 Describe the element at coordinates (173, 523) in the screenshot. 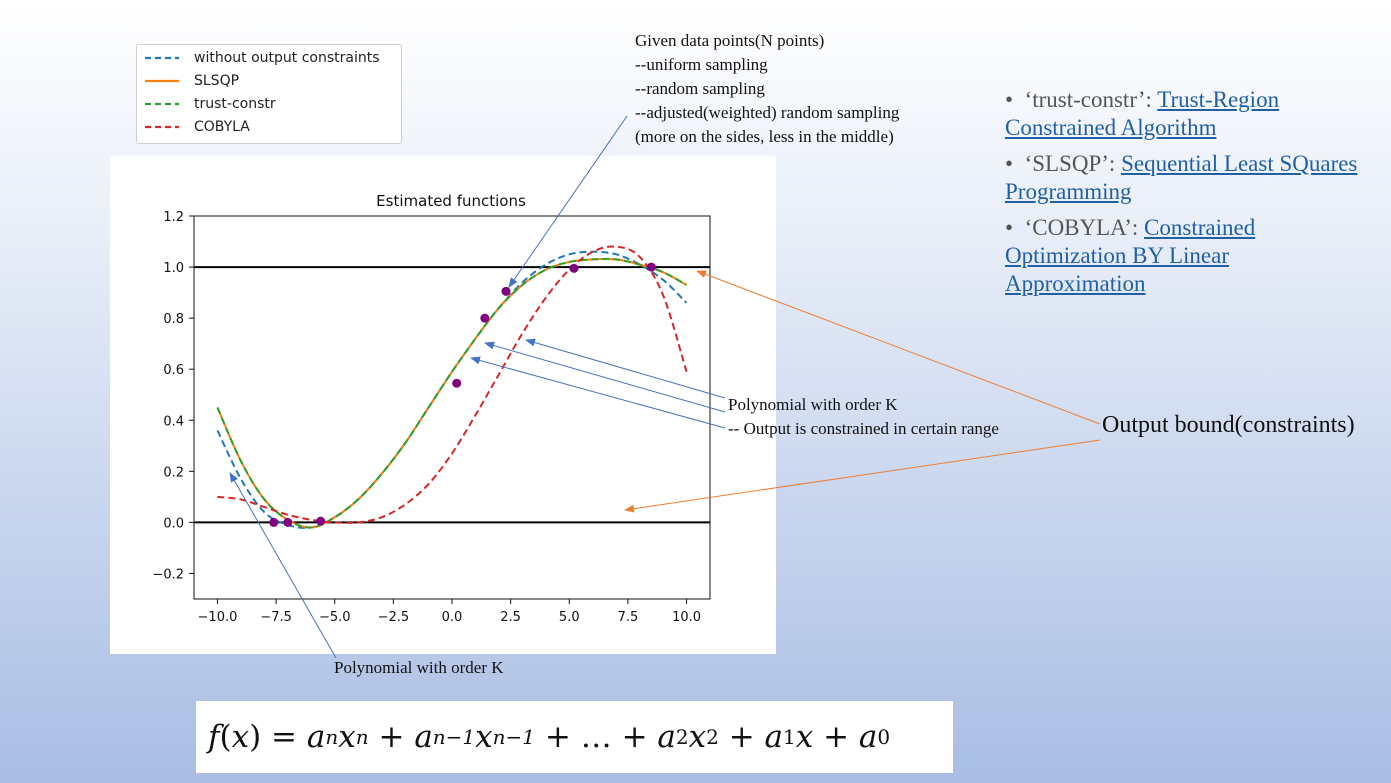

I see `y-tick-label: 0.0` at that location.